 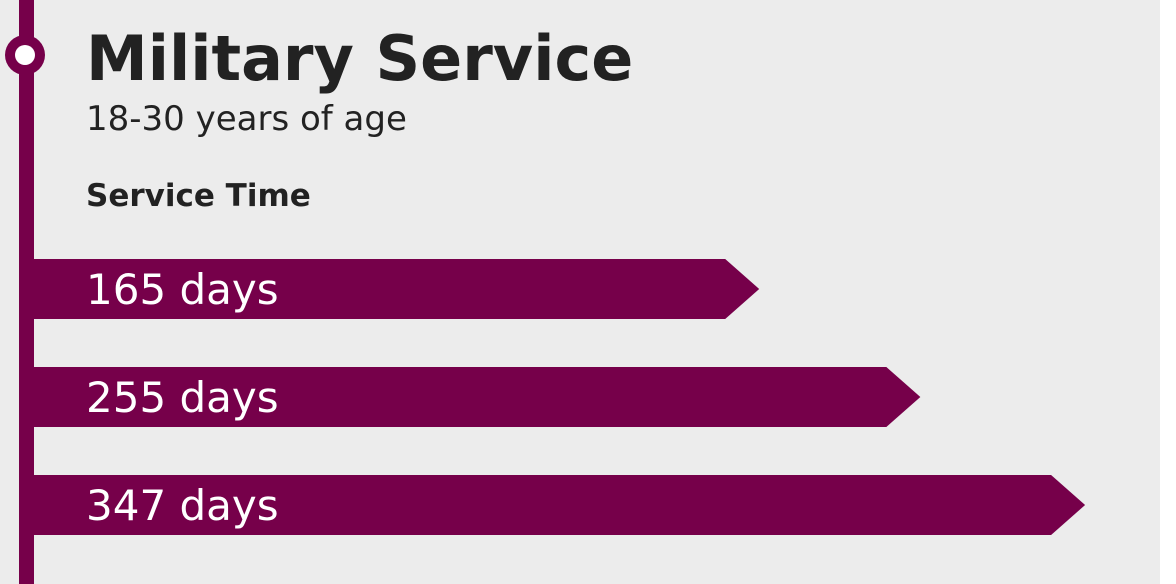 I want to click on value-label: 255 days, so click(x=182, y=397).